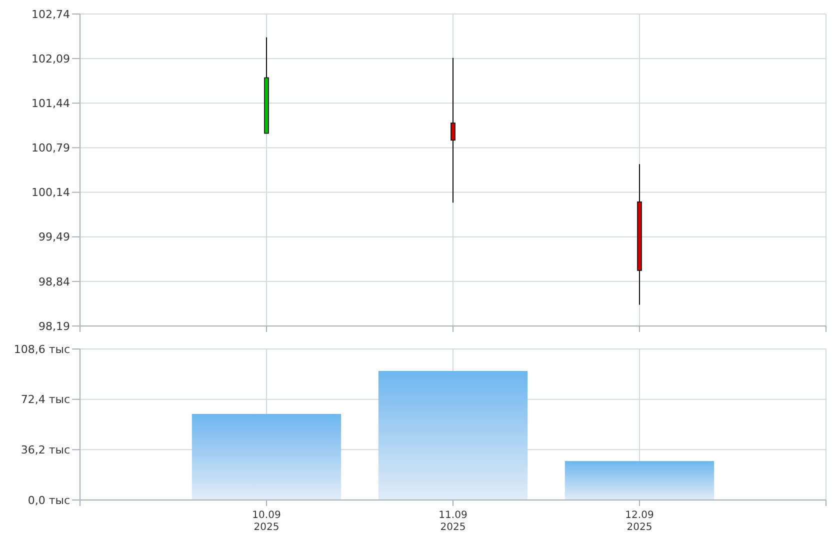  I want to click on y-tick-label: 100,14, so click(51, 193).